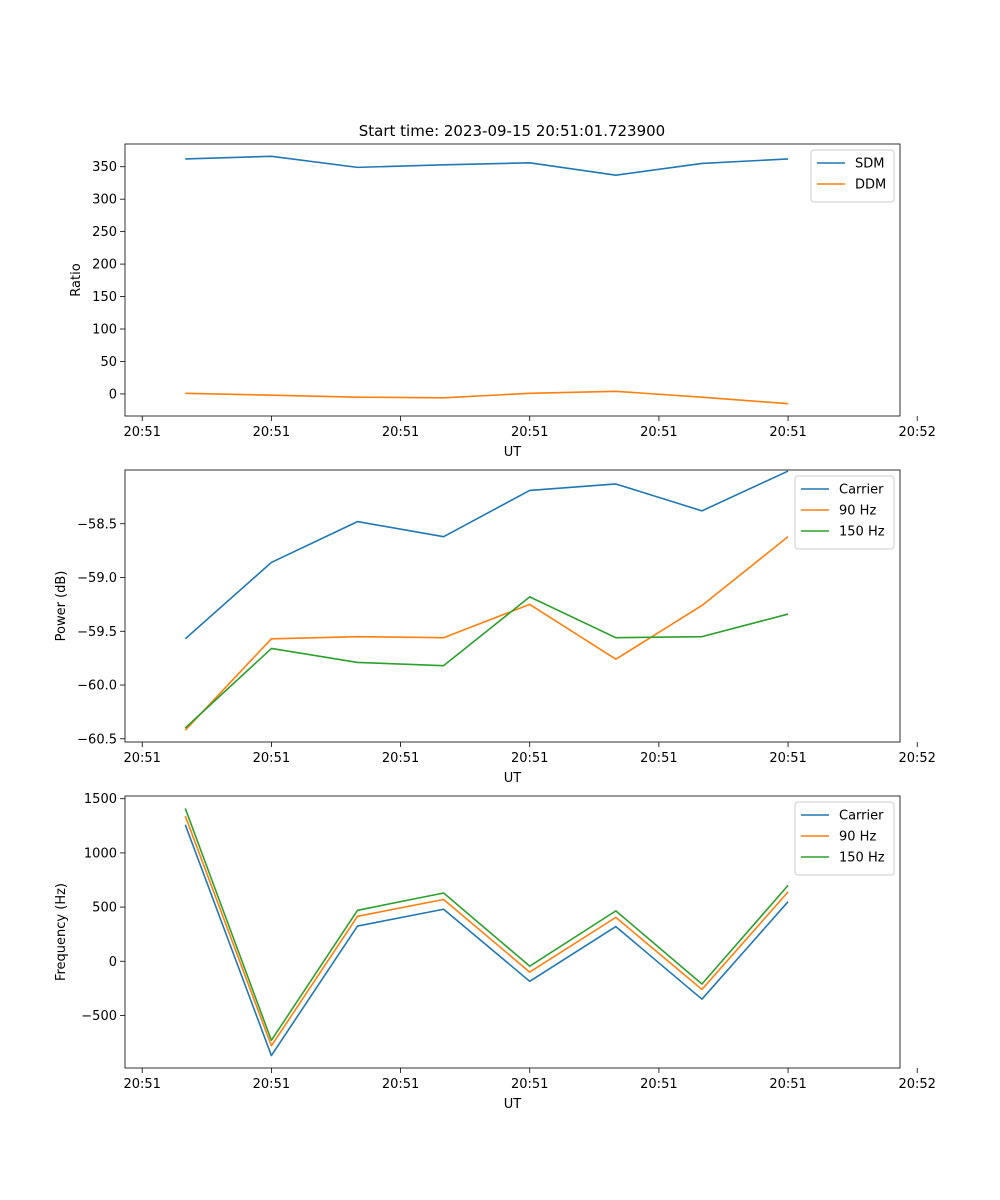 The height and width of the screenshot is (1200, 1000). I want to click on y-tick-label: 250, so click(104, 232).